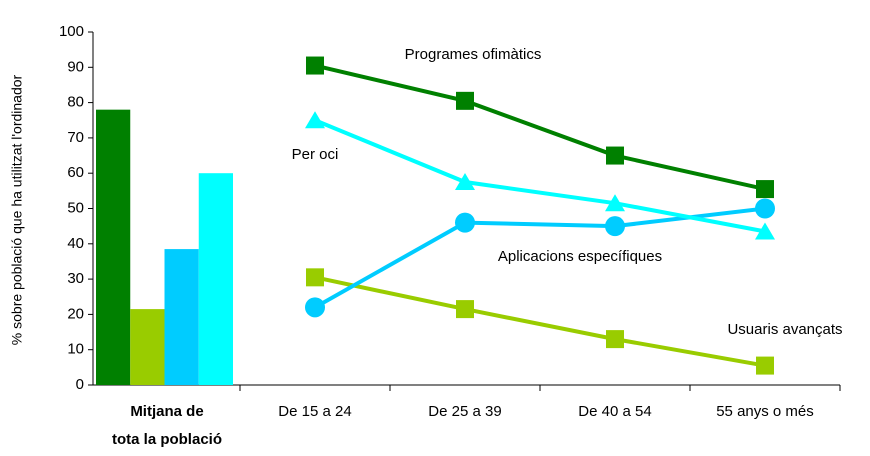 The height and width of the screenshot is (456, 870). I want to click on y-tick-label: 100, so click(71, 31).